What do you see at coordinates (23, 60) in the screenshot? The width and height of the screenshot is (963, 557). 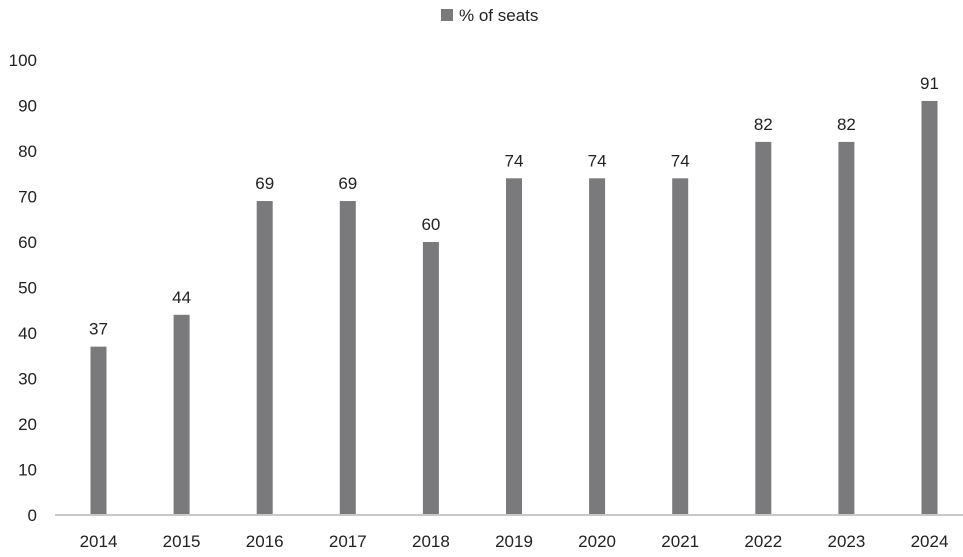 I see `y-tick-label: 100` at bounding box center [23, 60].